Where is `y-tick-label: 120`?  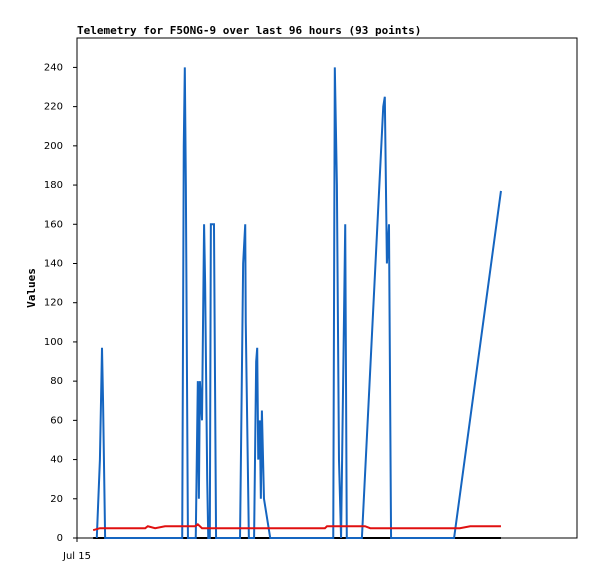
y-tick-label: 120 is located at coordinates (53, 303).